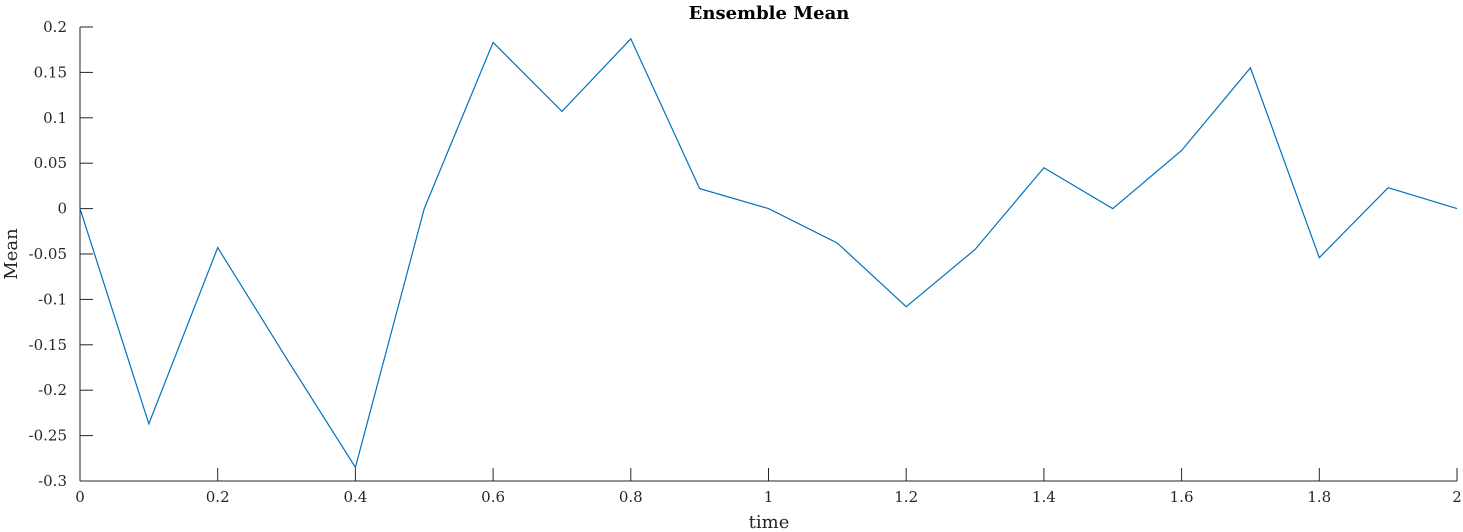 This screenshot has width=1463, height=532. I want to click on y-tick-label: -0.3, so click(52, 481).